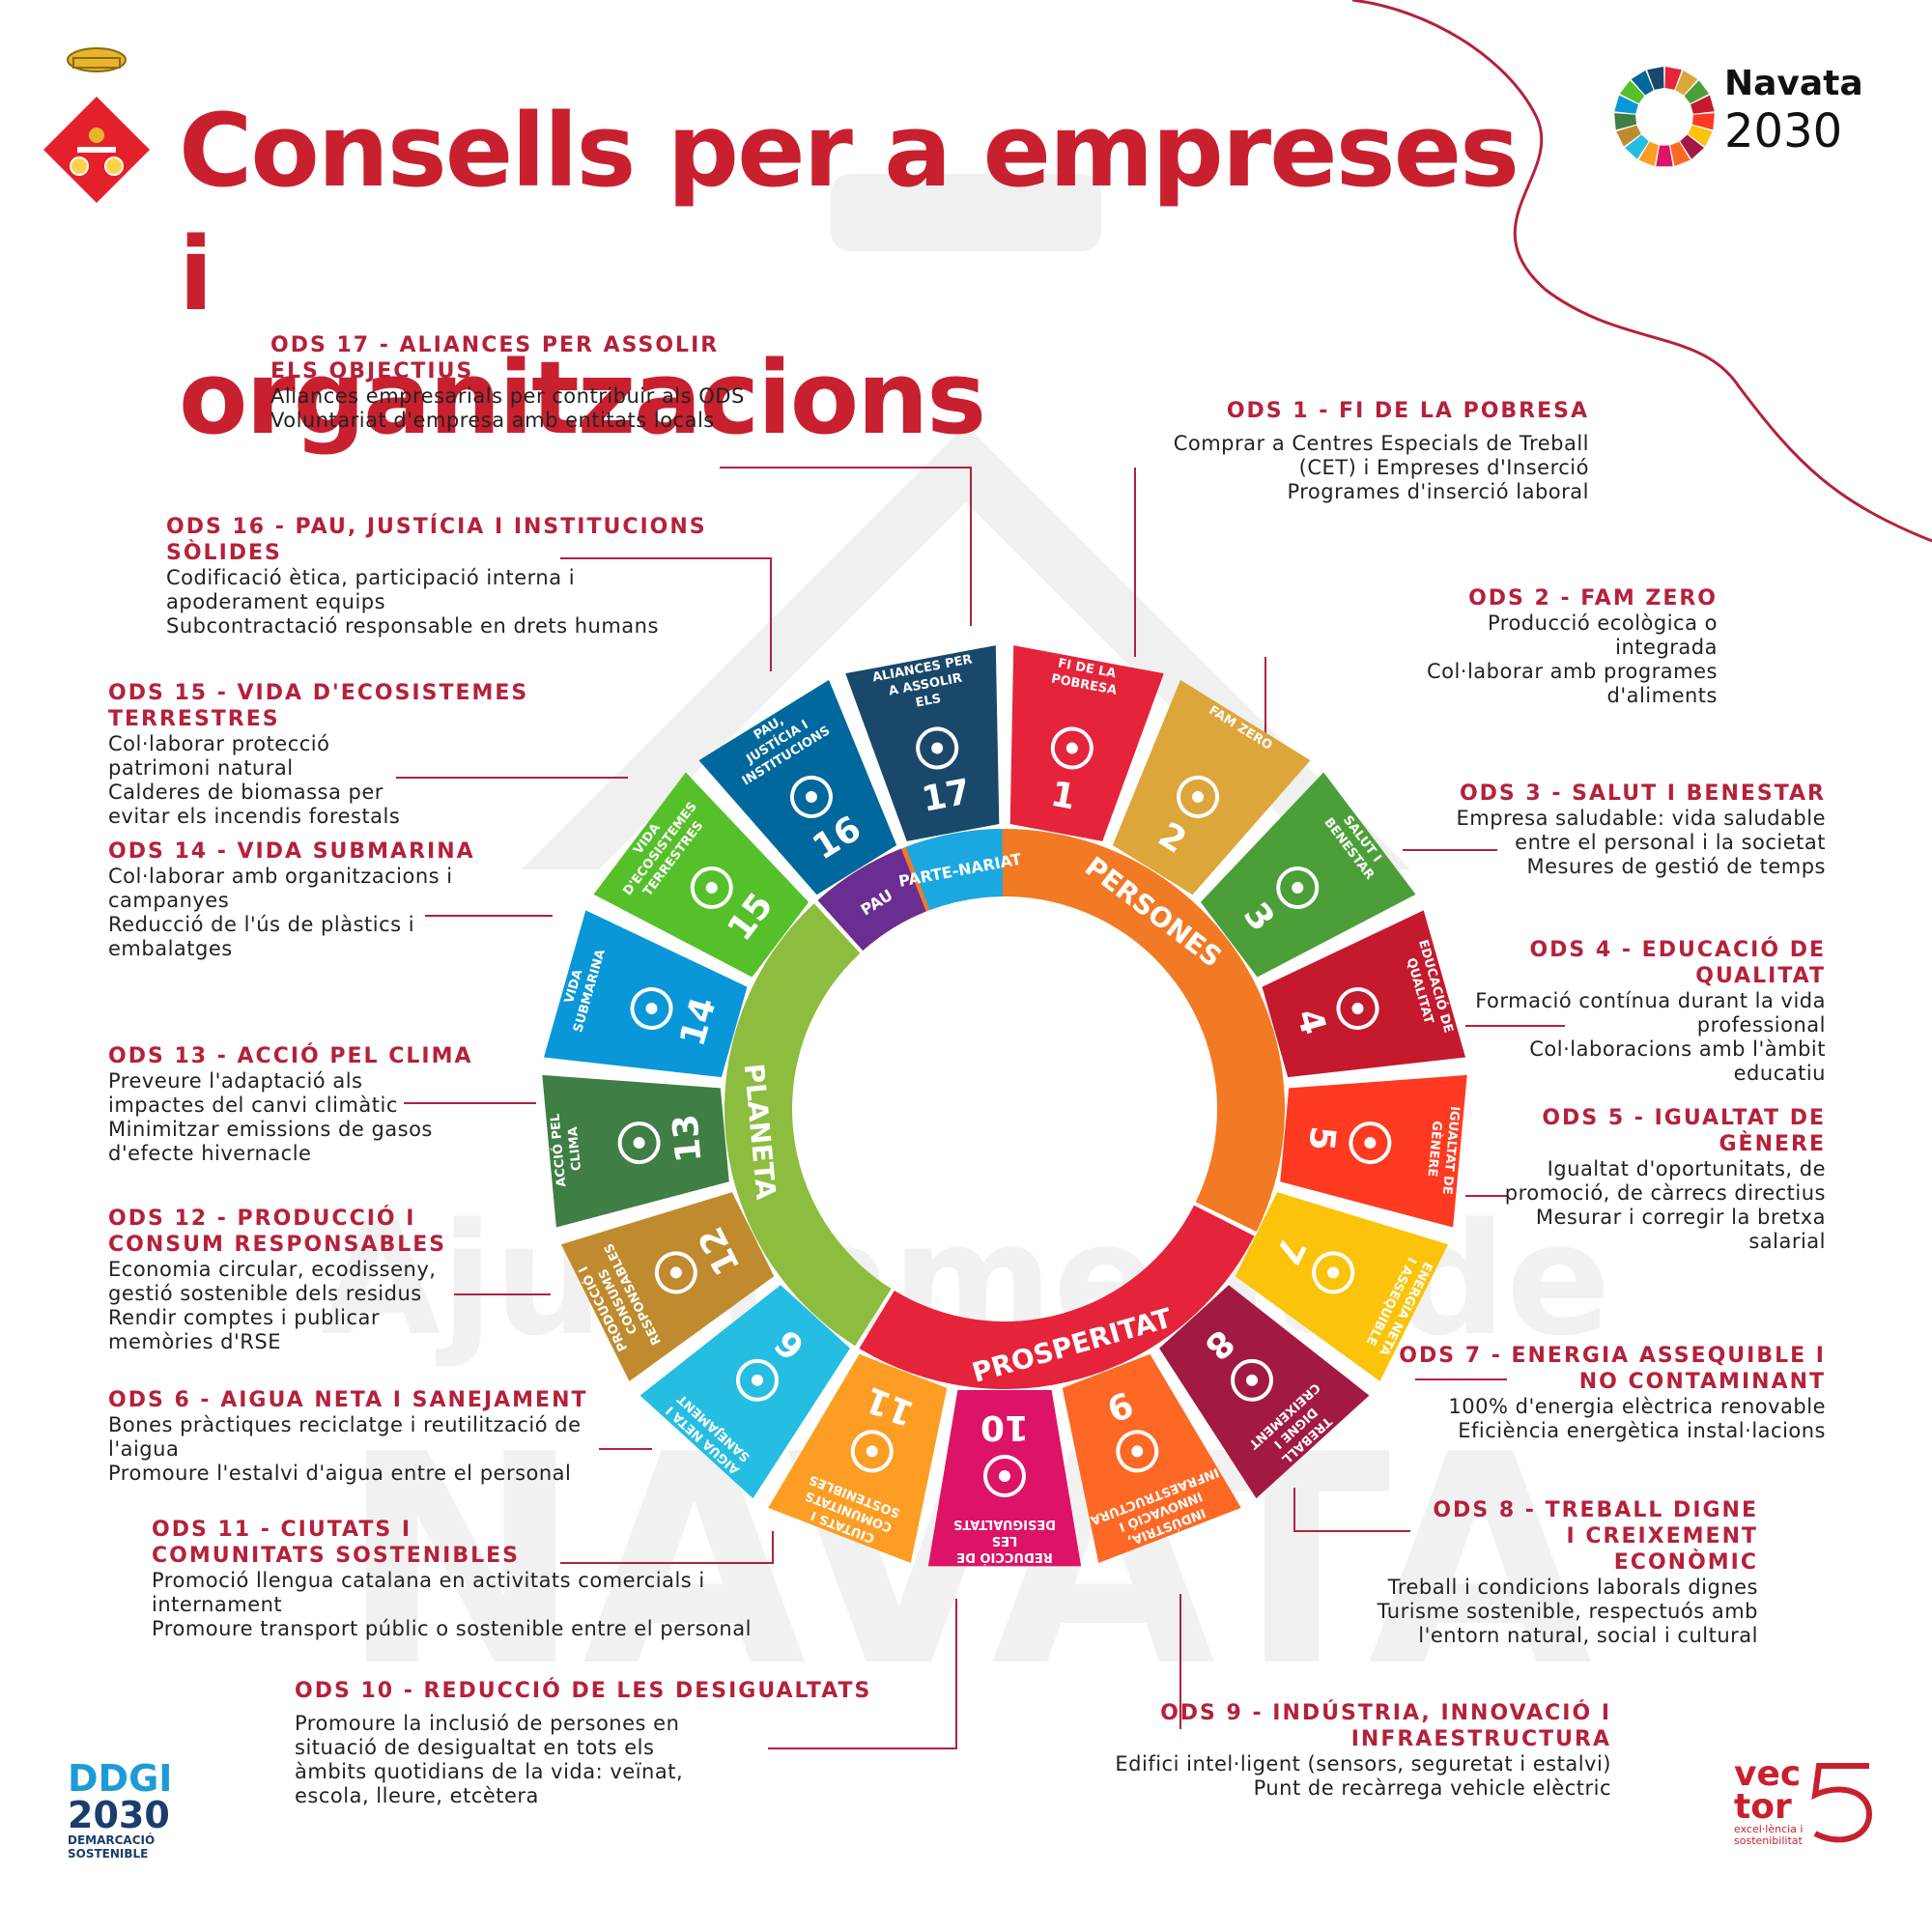 This screenshot has width=1932, height=1932. I want to click on page-title: Consells per a empreses i organitzacions, so click(855, 274).